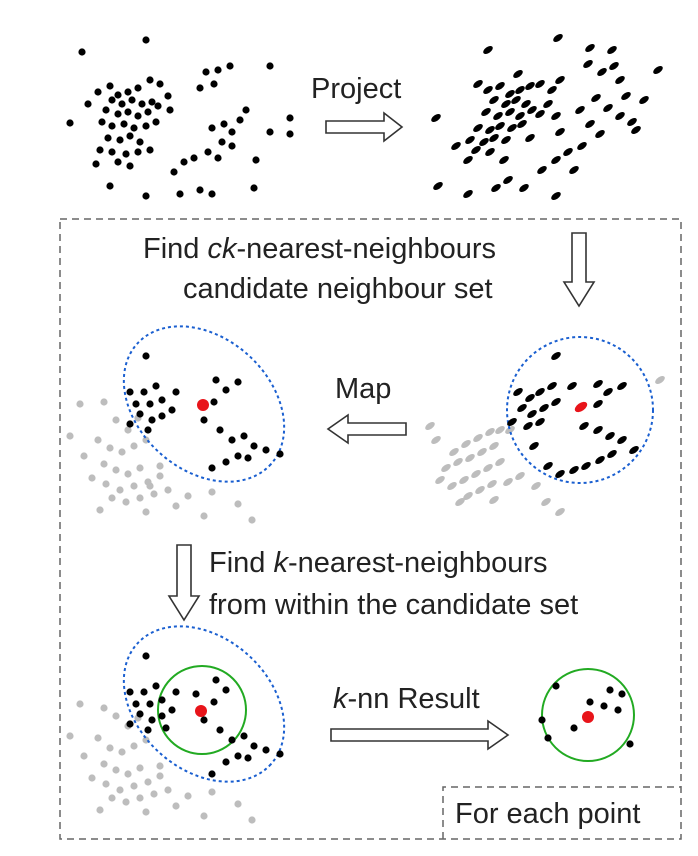  I want to click on original-points, so click(180, 118).